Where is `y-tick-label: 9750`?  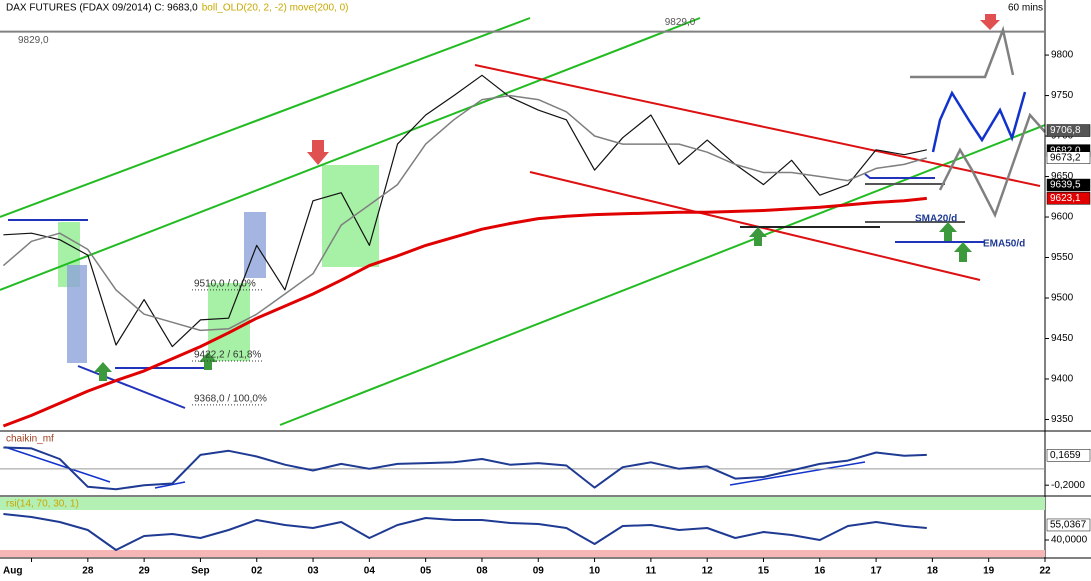
y-tick-label: 9750 is located at coordinates (1062, 95).